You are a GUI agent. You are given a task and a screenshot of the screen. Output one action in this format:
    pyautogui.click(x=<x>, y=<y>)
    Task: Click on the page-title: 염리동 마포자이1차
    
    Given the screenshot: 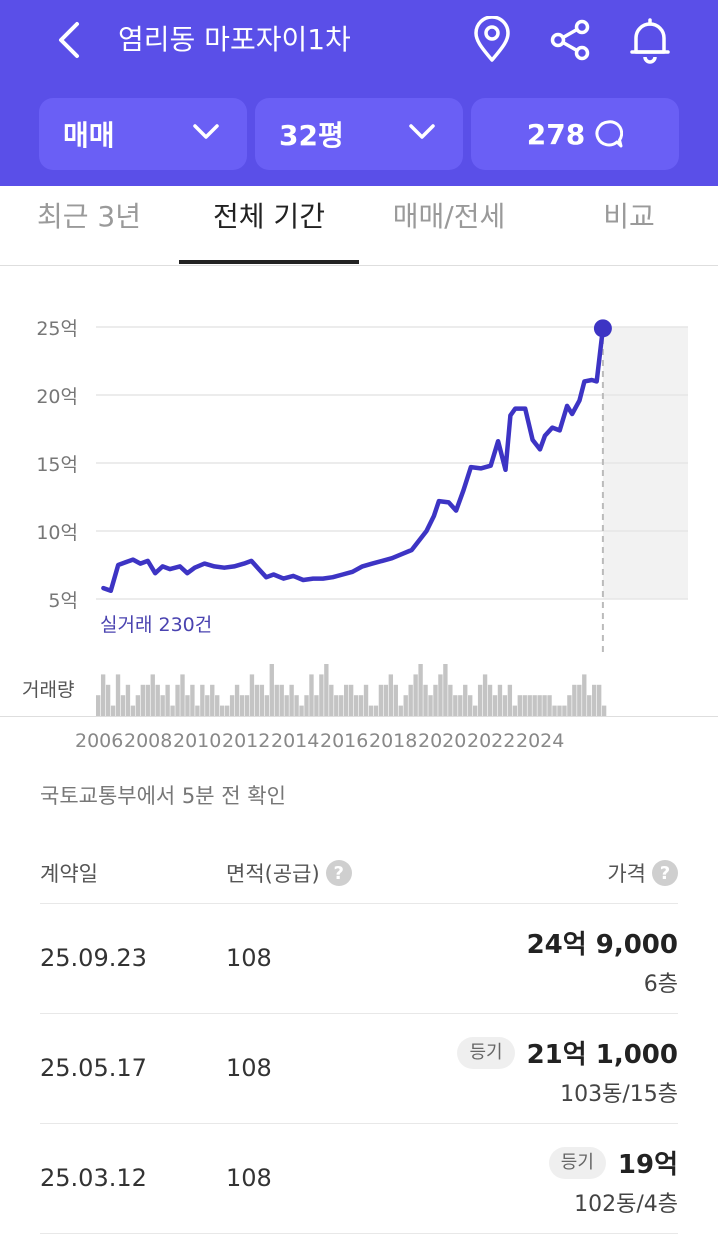 What is the action you would take?
    pyautogui.click(x=234, y=39)
    